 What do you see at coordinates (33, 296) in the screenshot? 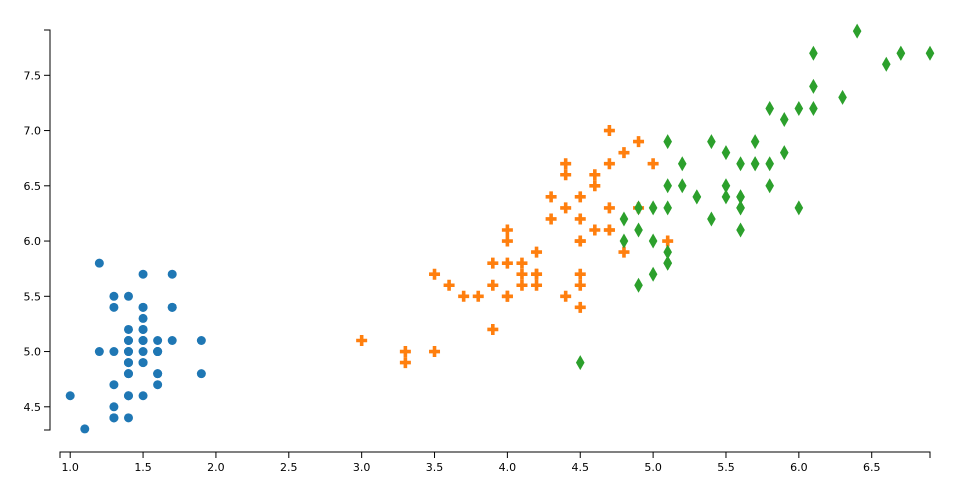
I see `y-tick-label: 5.5` at bounding box center [33, 296].